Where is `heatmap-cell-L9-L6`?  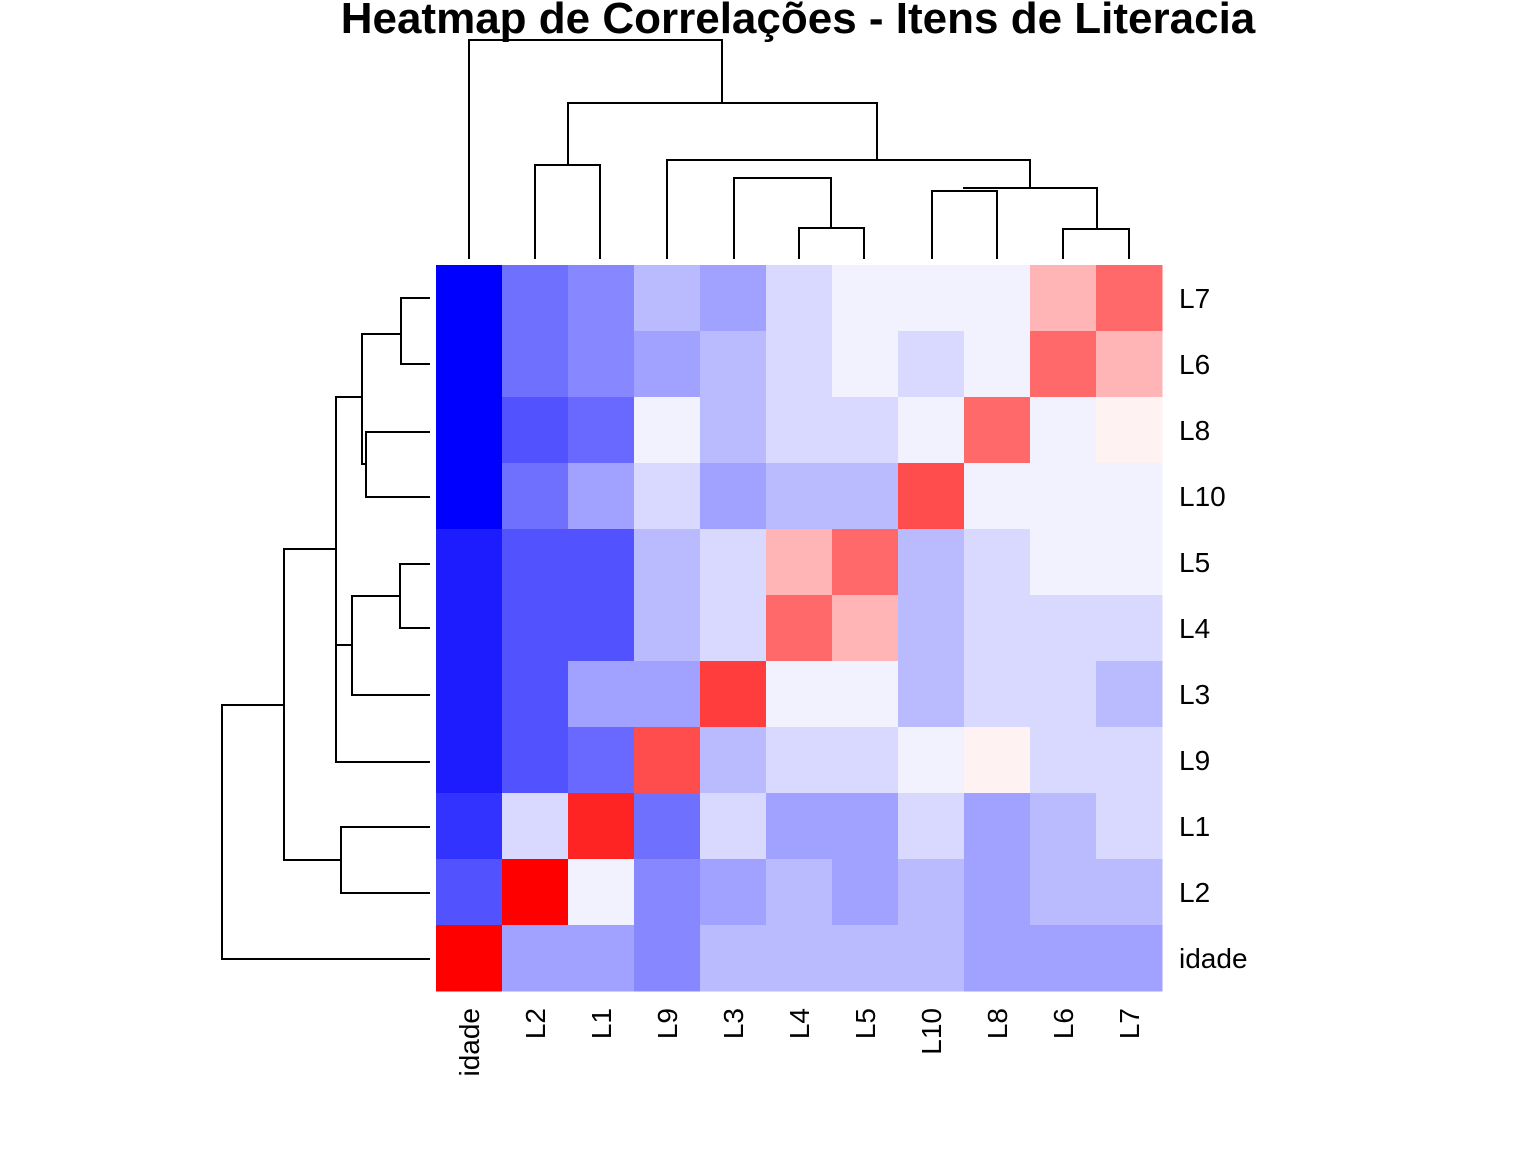
heatmap-cell-L9-L6 is located at coordinates (1063, 760).